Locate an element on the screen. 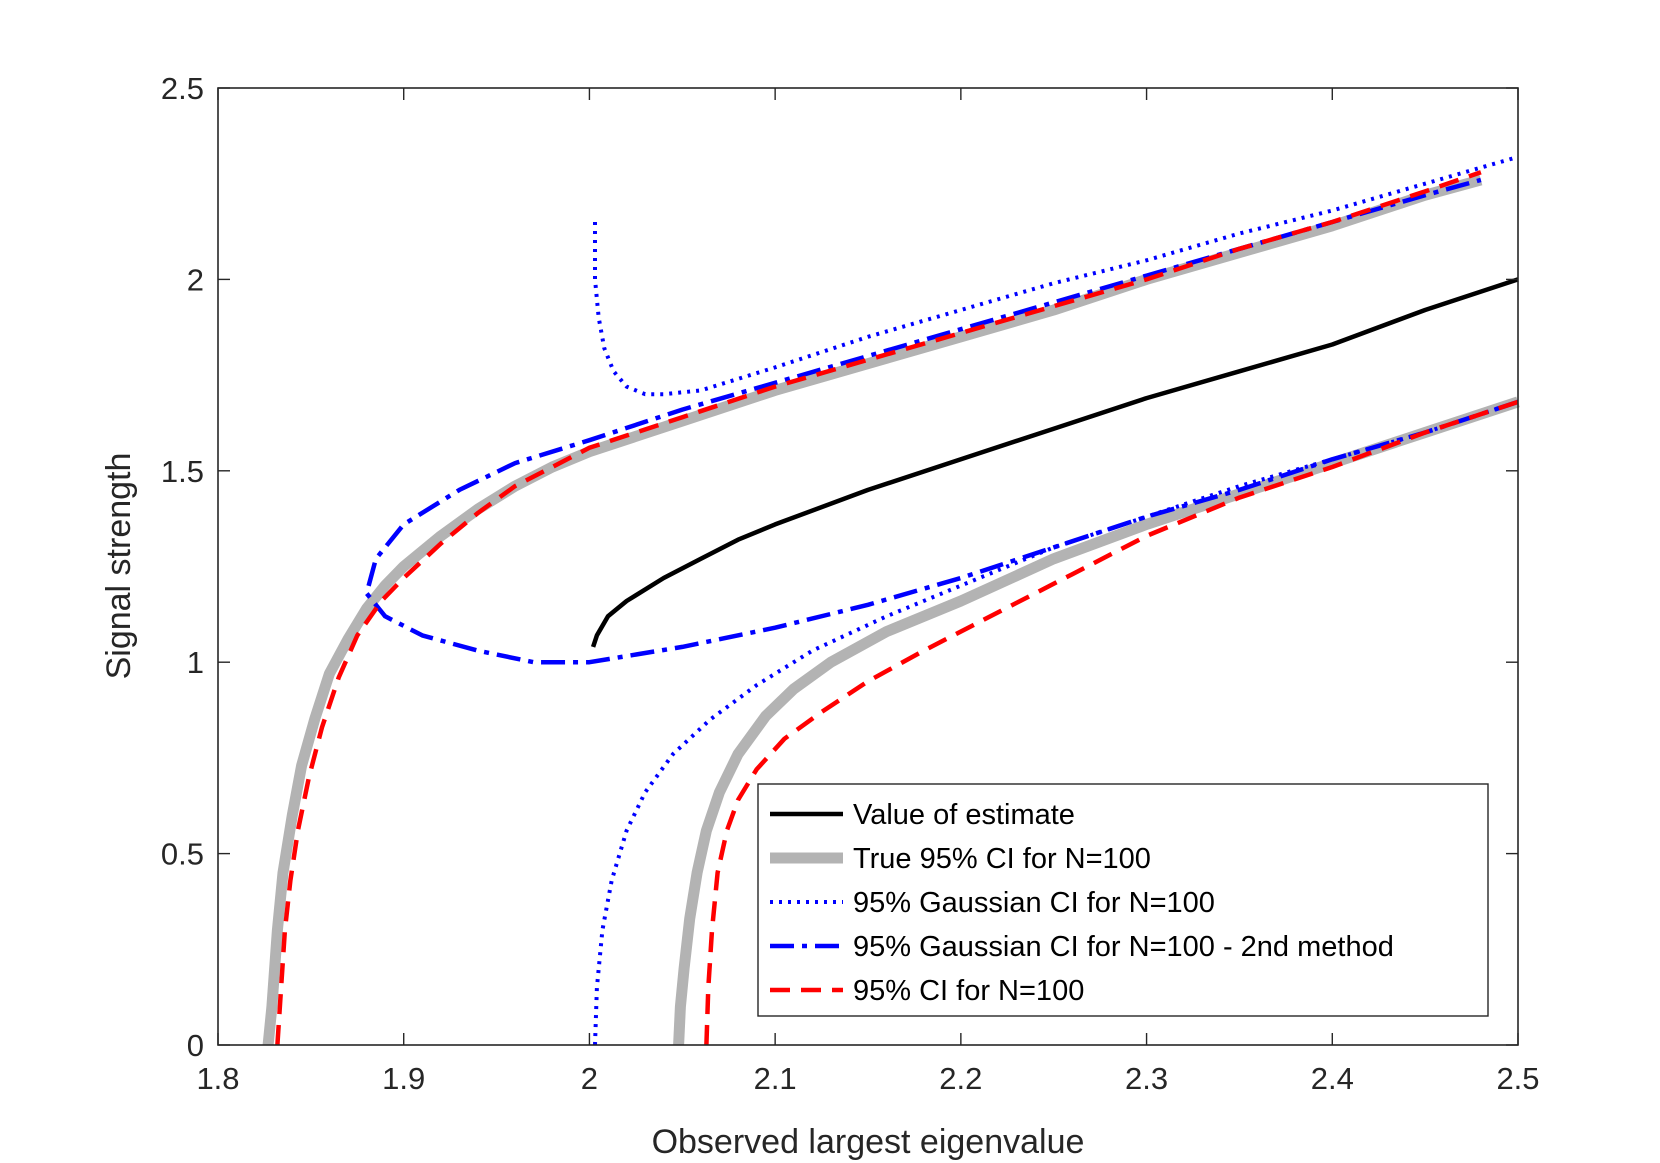 The width and height of the screenshot is (1660, 1163). y-tick-label: 2 is located at coordinates (195, 279).